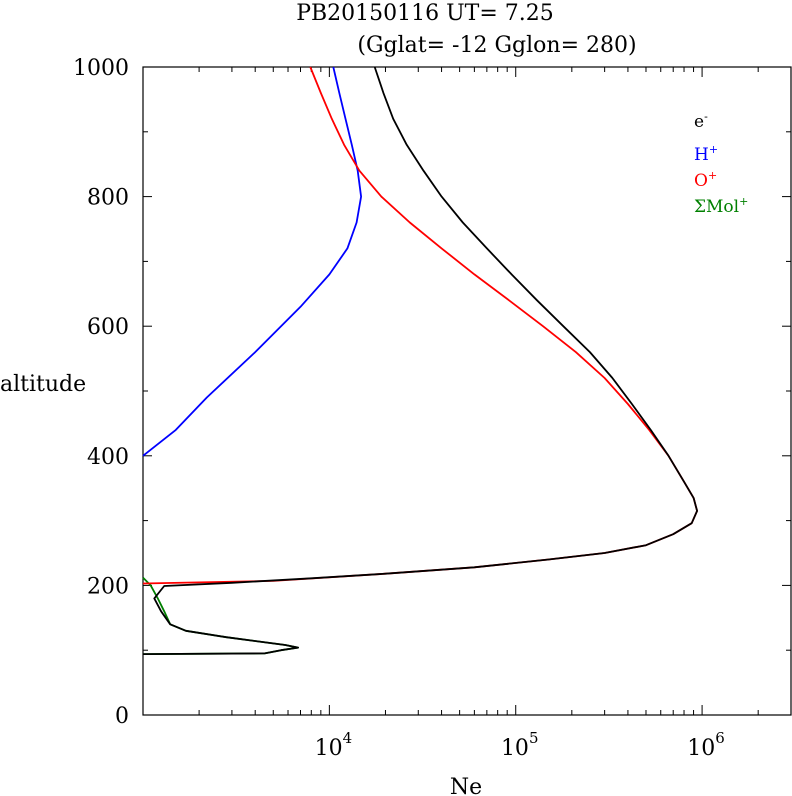 Image resolution: width=792 pixels, height=796 pixels. Describe the element at coordinates (108, 198) in the screenshot. I see `y-tick-label: 800` at that location.